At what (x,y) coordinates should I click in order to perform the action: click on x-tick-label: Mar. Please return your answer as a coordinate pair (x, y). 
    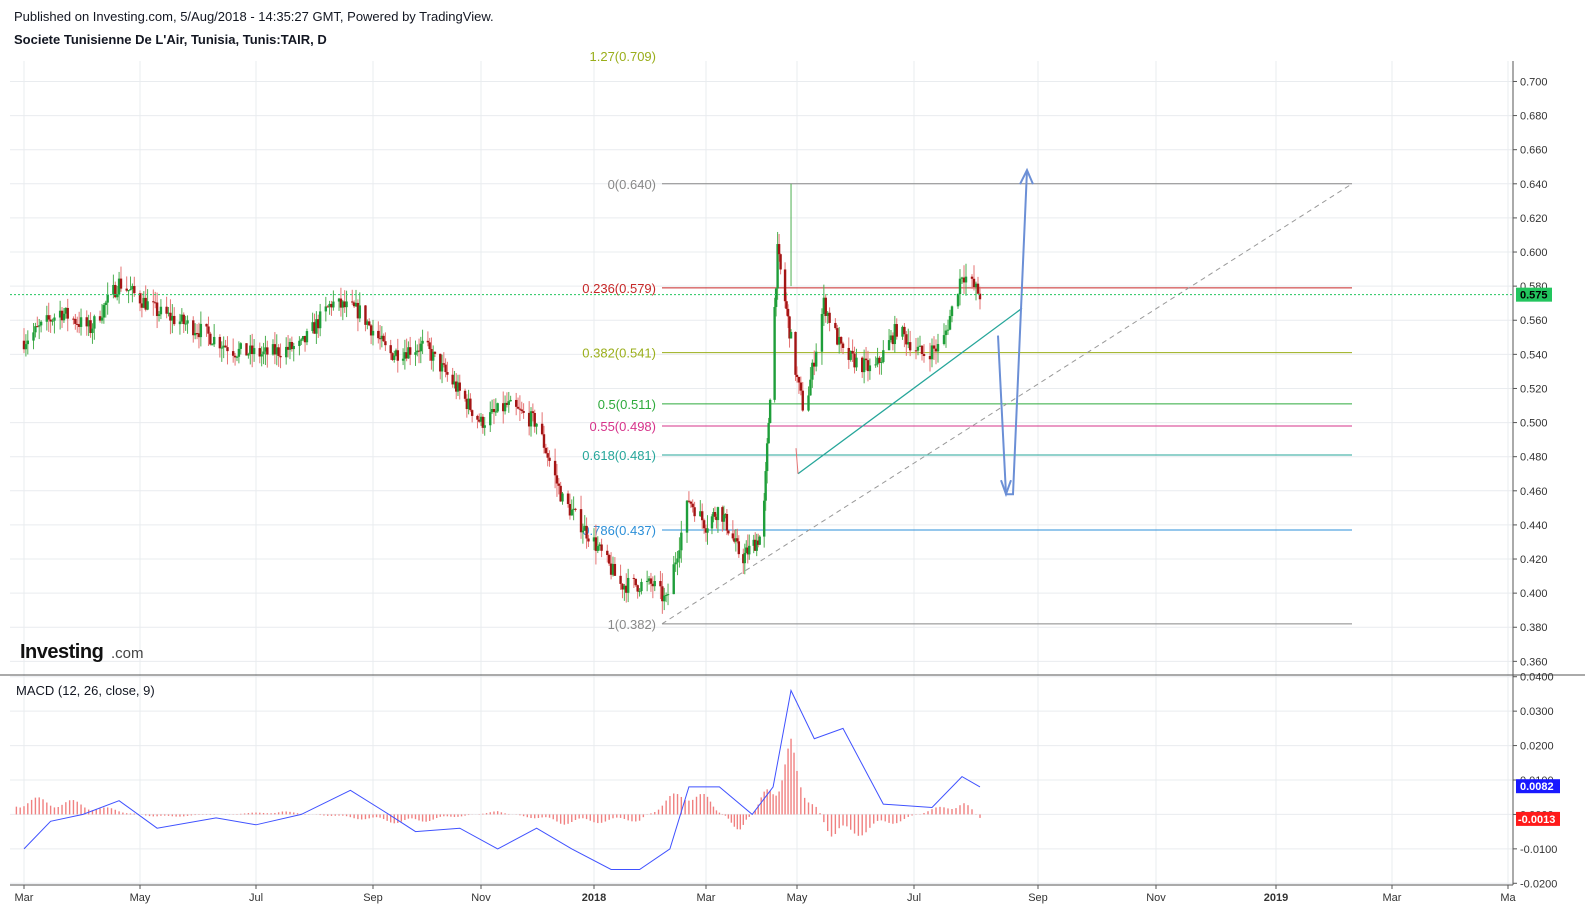
    Looking at the image, I should click on (1392, 898).